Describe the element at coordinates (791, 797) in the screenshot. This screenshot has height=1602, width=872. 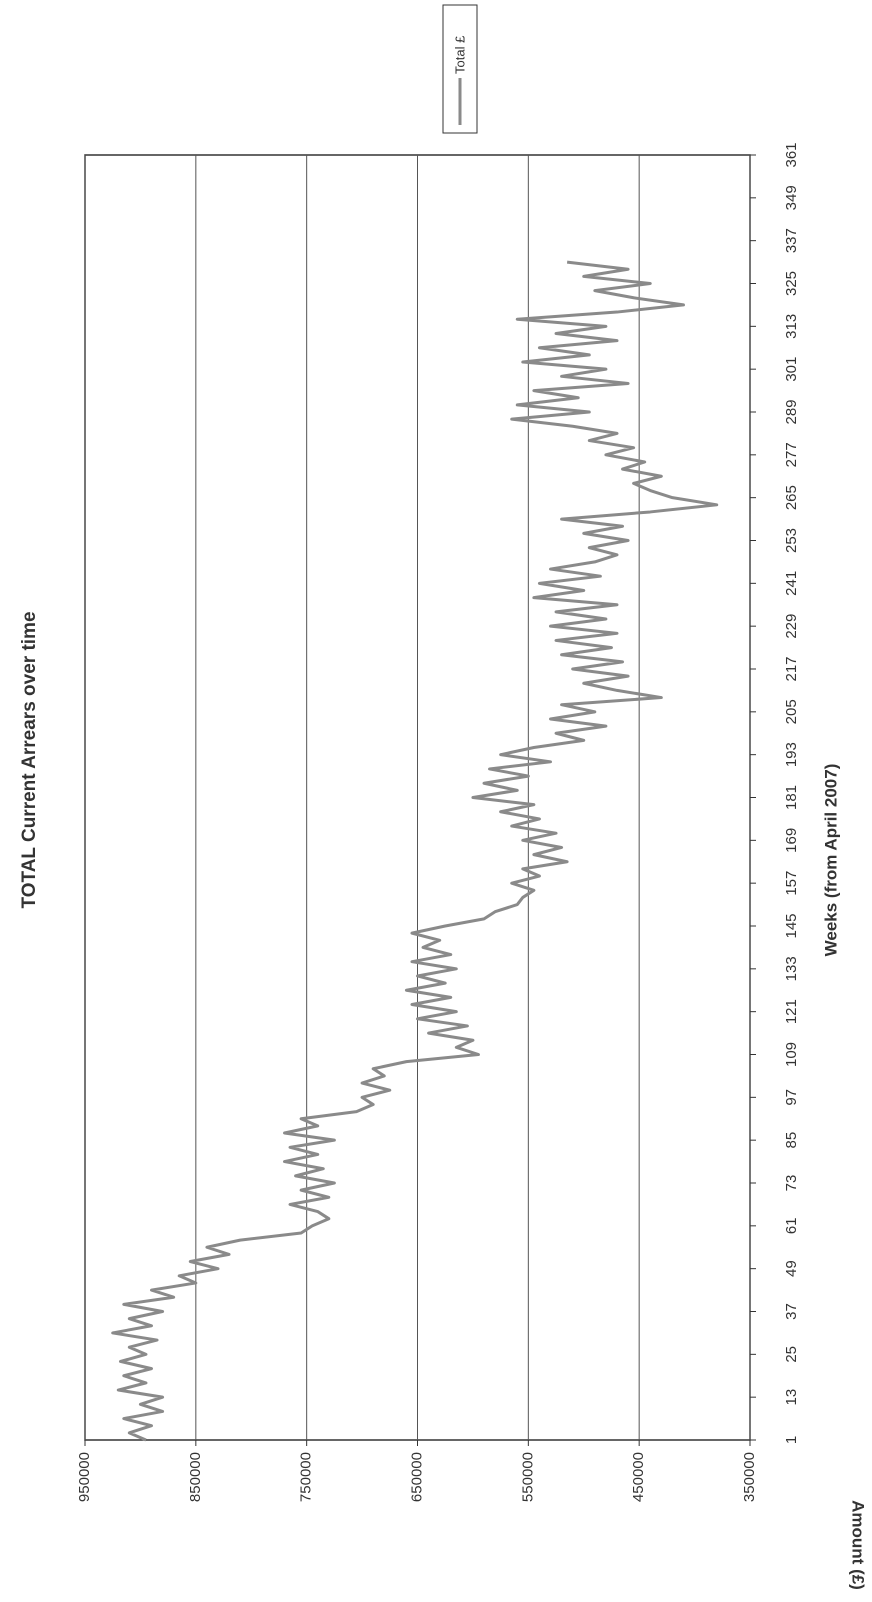
I see `x-tick-label: 181` at that location.